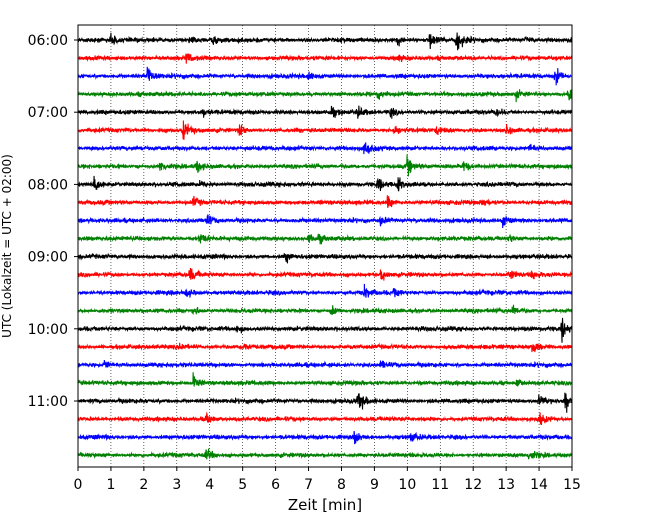 The width and height of the screenshot is (650, 520). Describe the element at coordinates (506, 485) in the screenshot. I see `x-tick-label: 13` at that location.